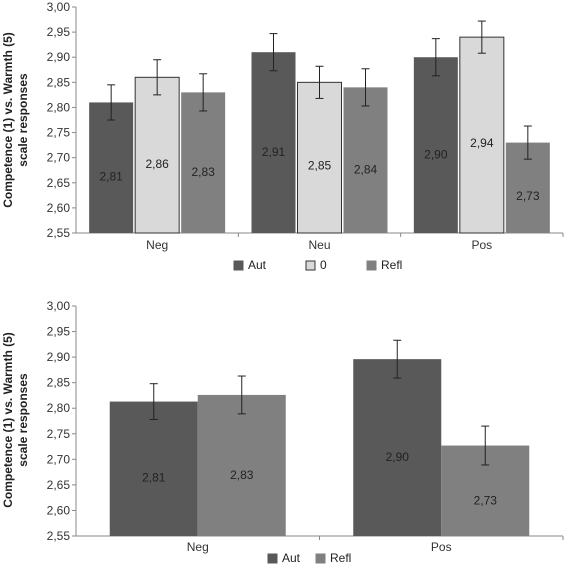 Image resolution: width=568 pixels, height=570 pixels. I want to click on data-label: 2,94, so click(482, 143).